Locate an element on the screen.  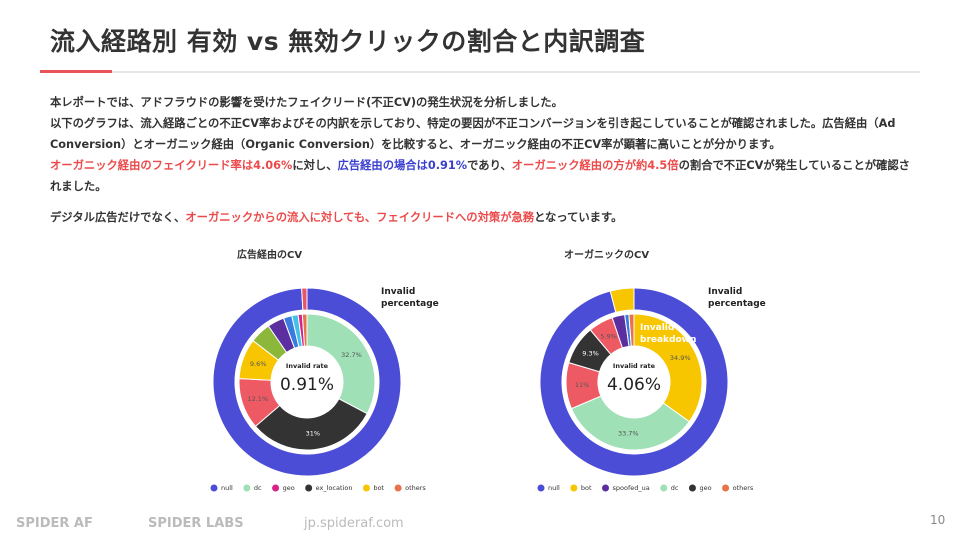
text-run: の割合で不正CVが発生していることが確認されました。 is located at coordinates (480, 176).